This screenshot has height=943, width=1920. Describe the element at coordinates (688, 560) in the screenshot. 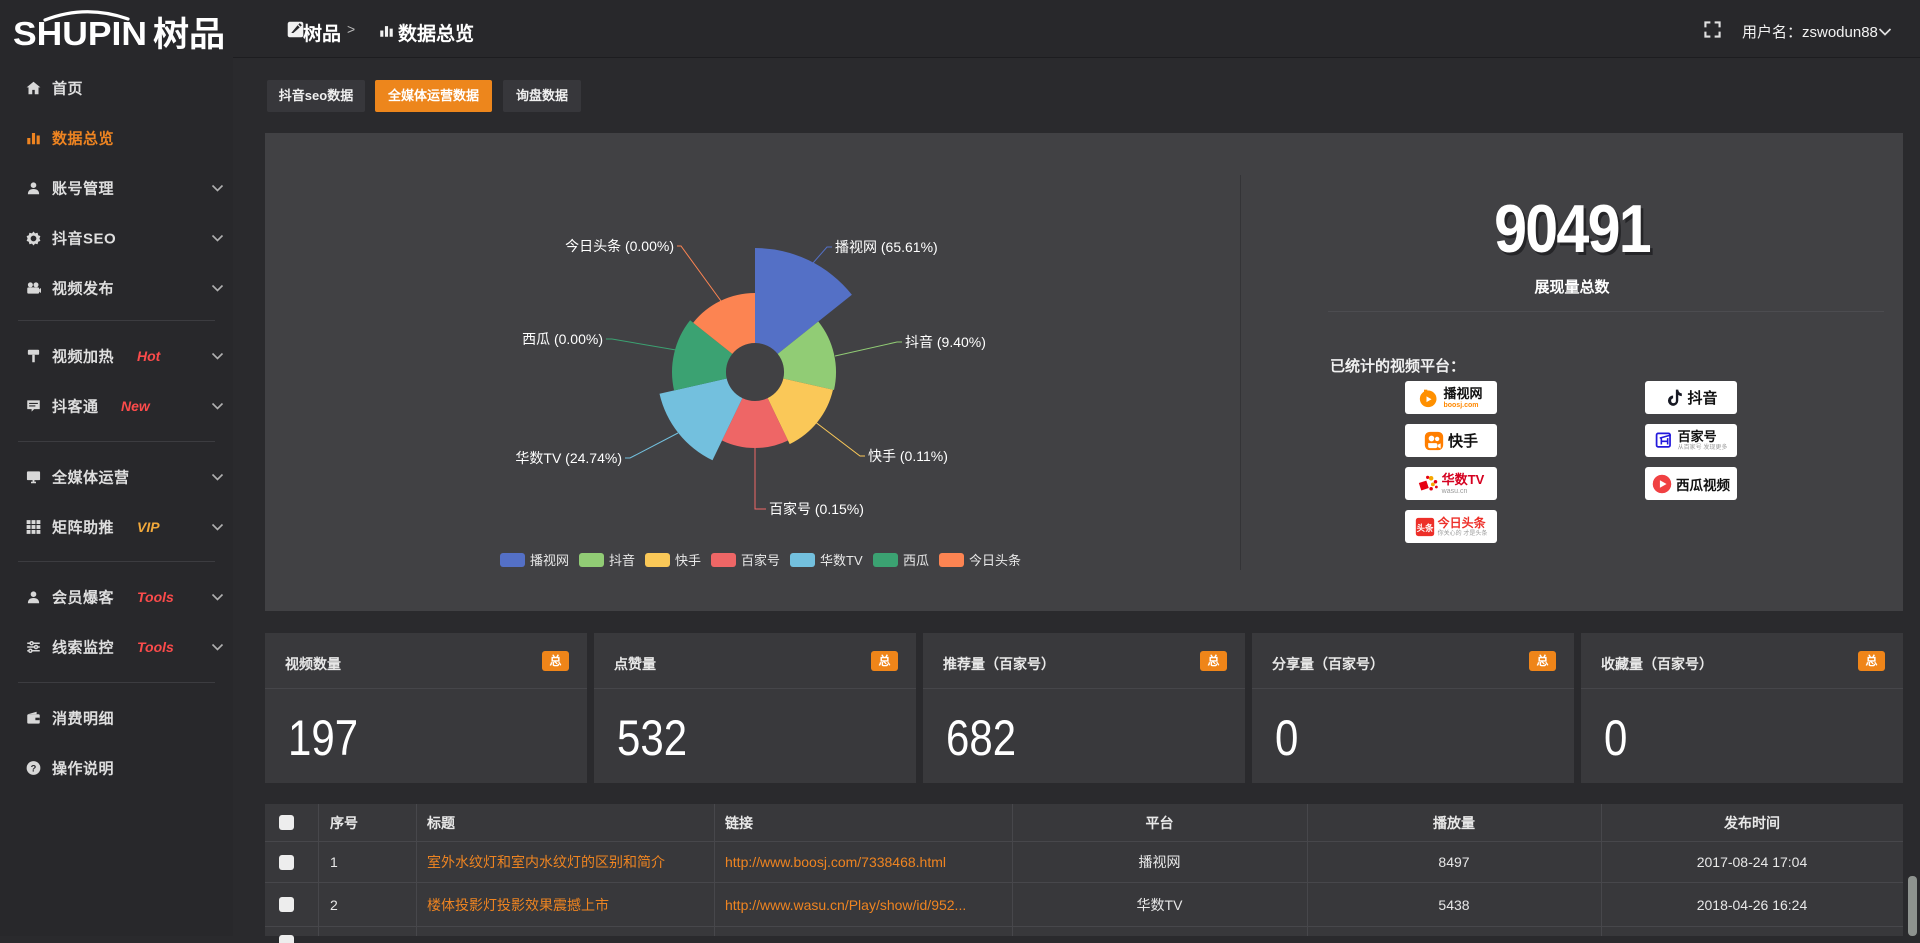

I see `svg-text: 快手` at that location.